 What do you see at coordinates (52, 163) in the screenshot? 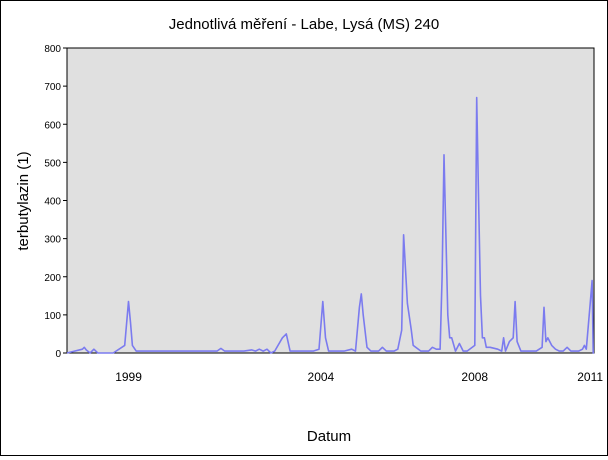
I see `y-tick-label: 500` at bounding box center [52, 163].